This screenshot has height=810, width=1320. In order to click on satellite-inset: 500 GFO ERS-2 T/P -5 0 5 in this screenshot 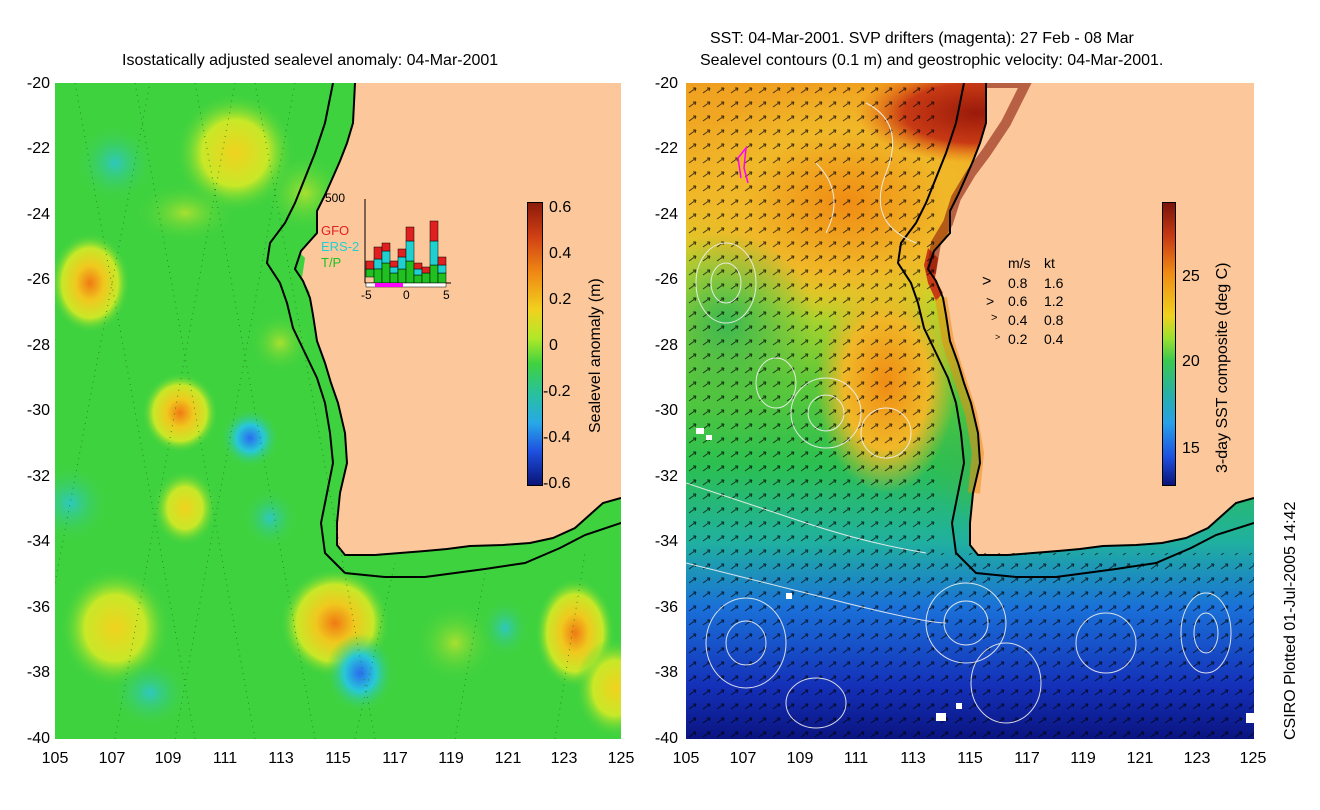, I will do `click(385, 246)`.